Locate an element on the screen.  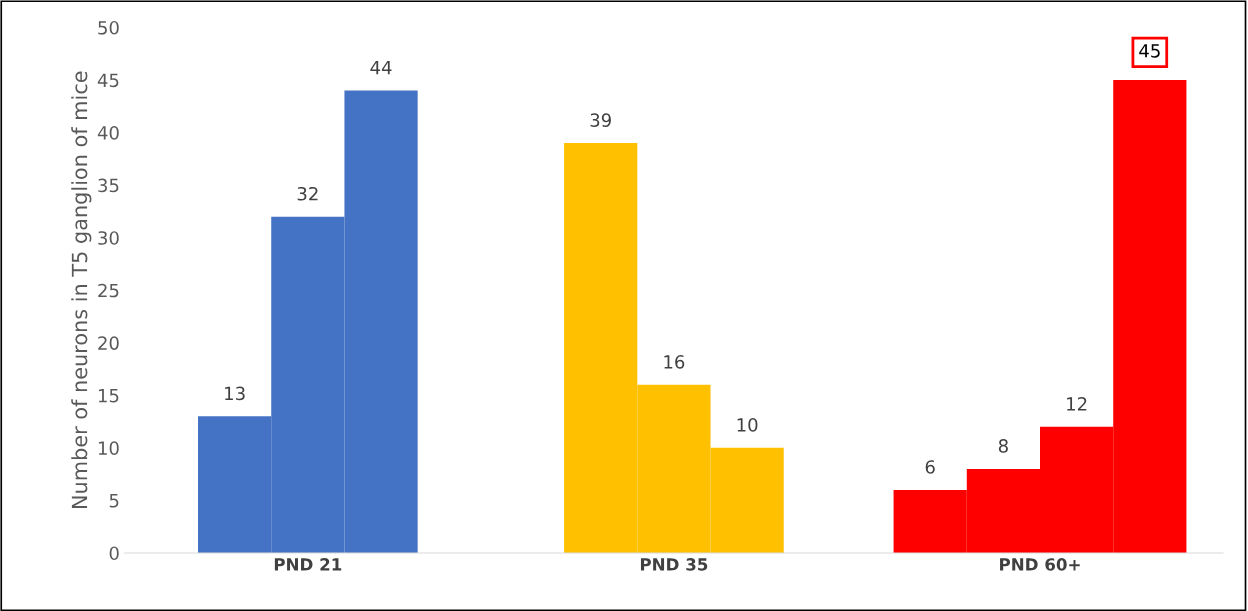
data-label: 32 is located at coordinates (307, 193).